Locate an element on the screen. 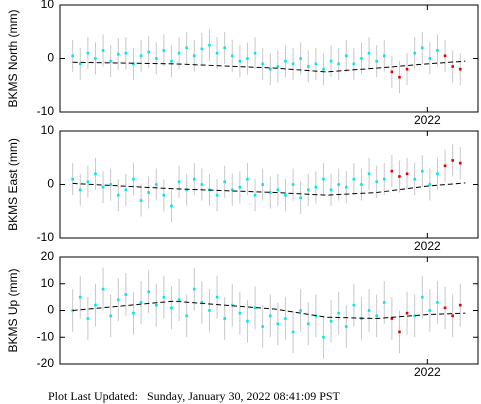 This screenshot has width=481, height=404. y-tick-label: 20 is located at coordinates (48, 256).